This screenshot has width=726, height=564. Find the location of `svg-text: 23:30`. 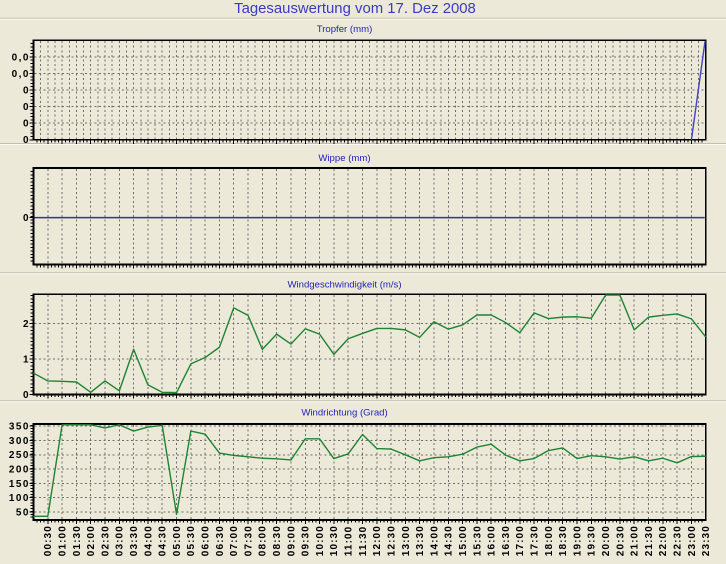

svg-text: 23:30 is located at coordinates (706, 540).